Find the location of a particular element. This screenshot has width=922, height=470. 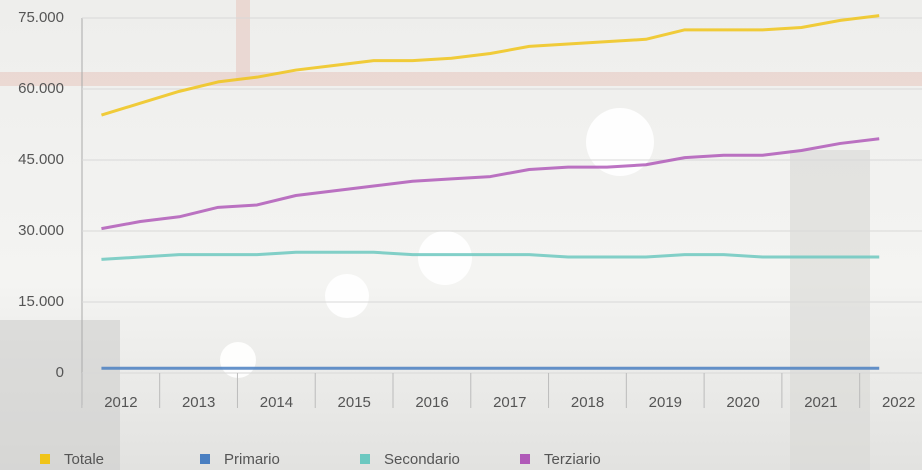

x-tick-label: 2012 is located at coordinates (120, 402).